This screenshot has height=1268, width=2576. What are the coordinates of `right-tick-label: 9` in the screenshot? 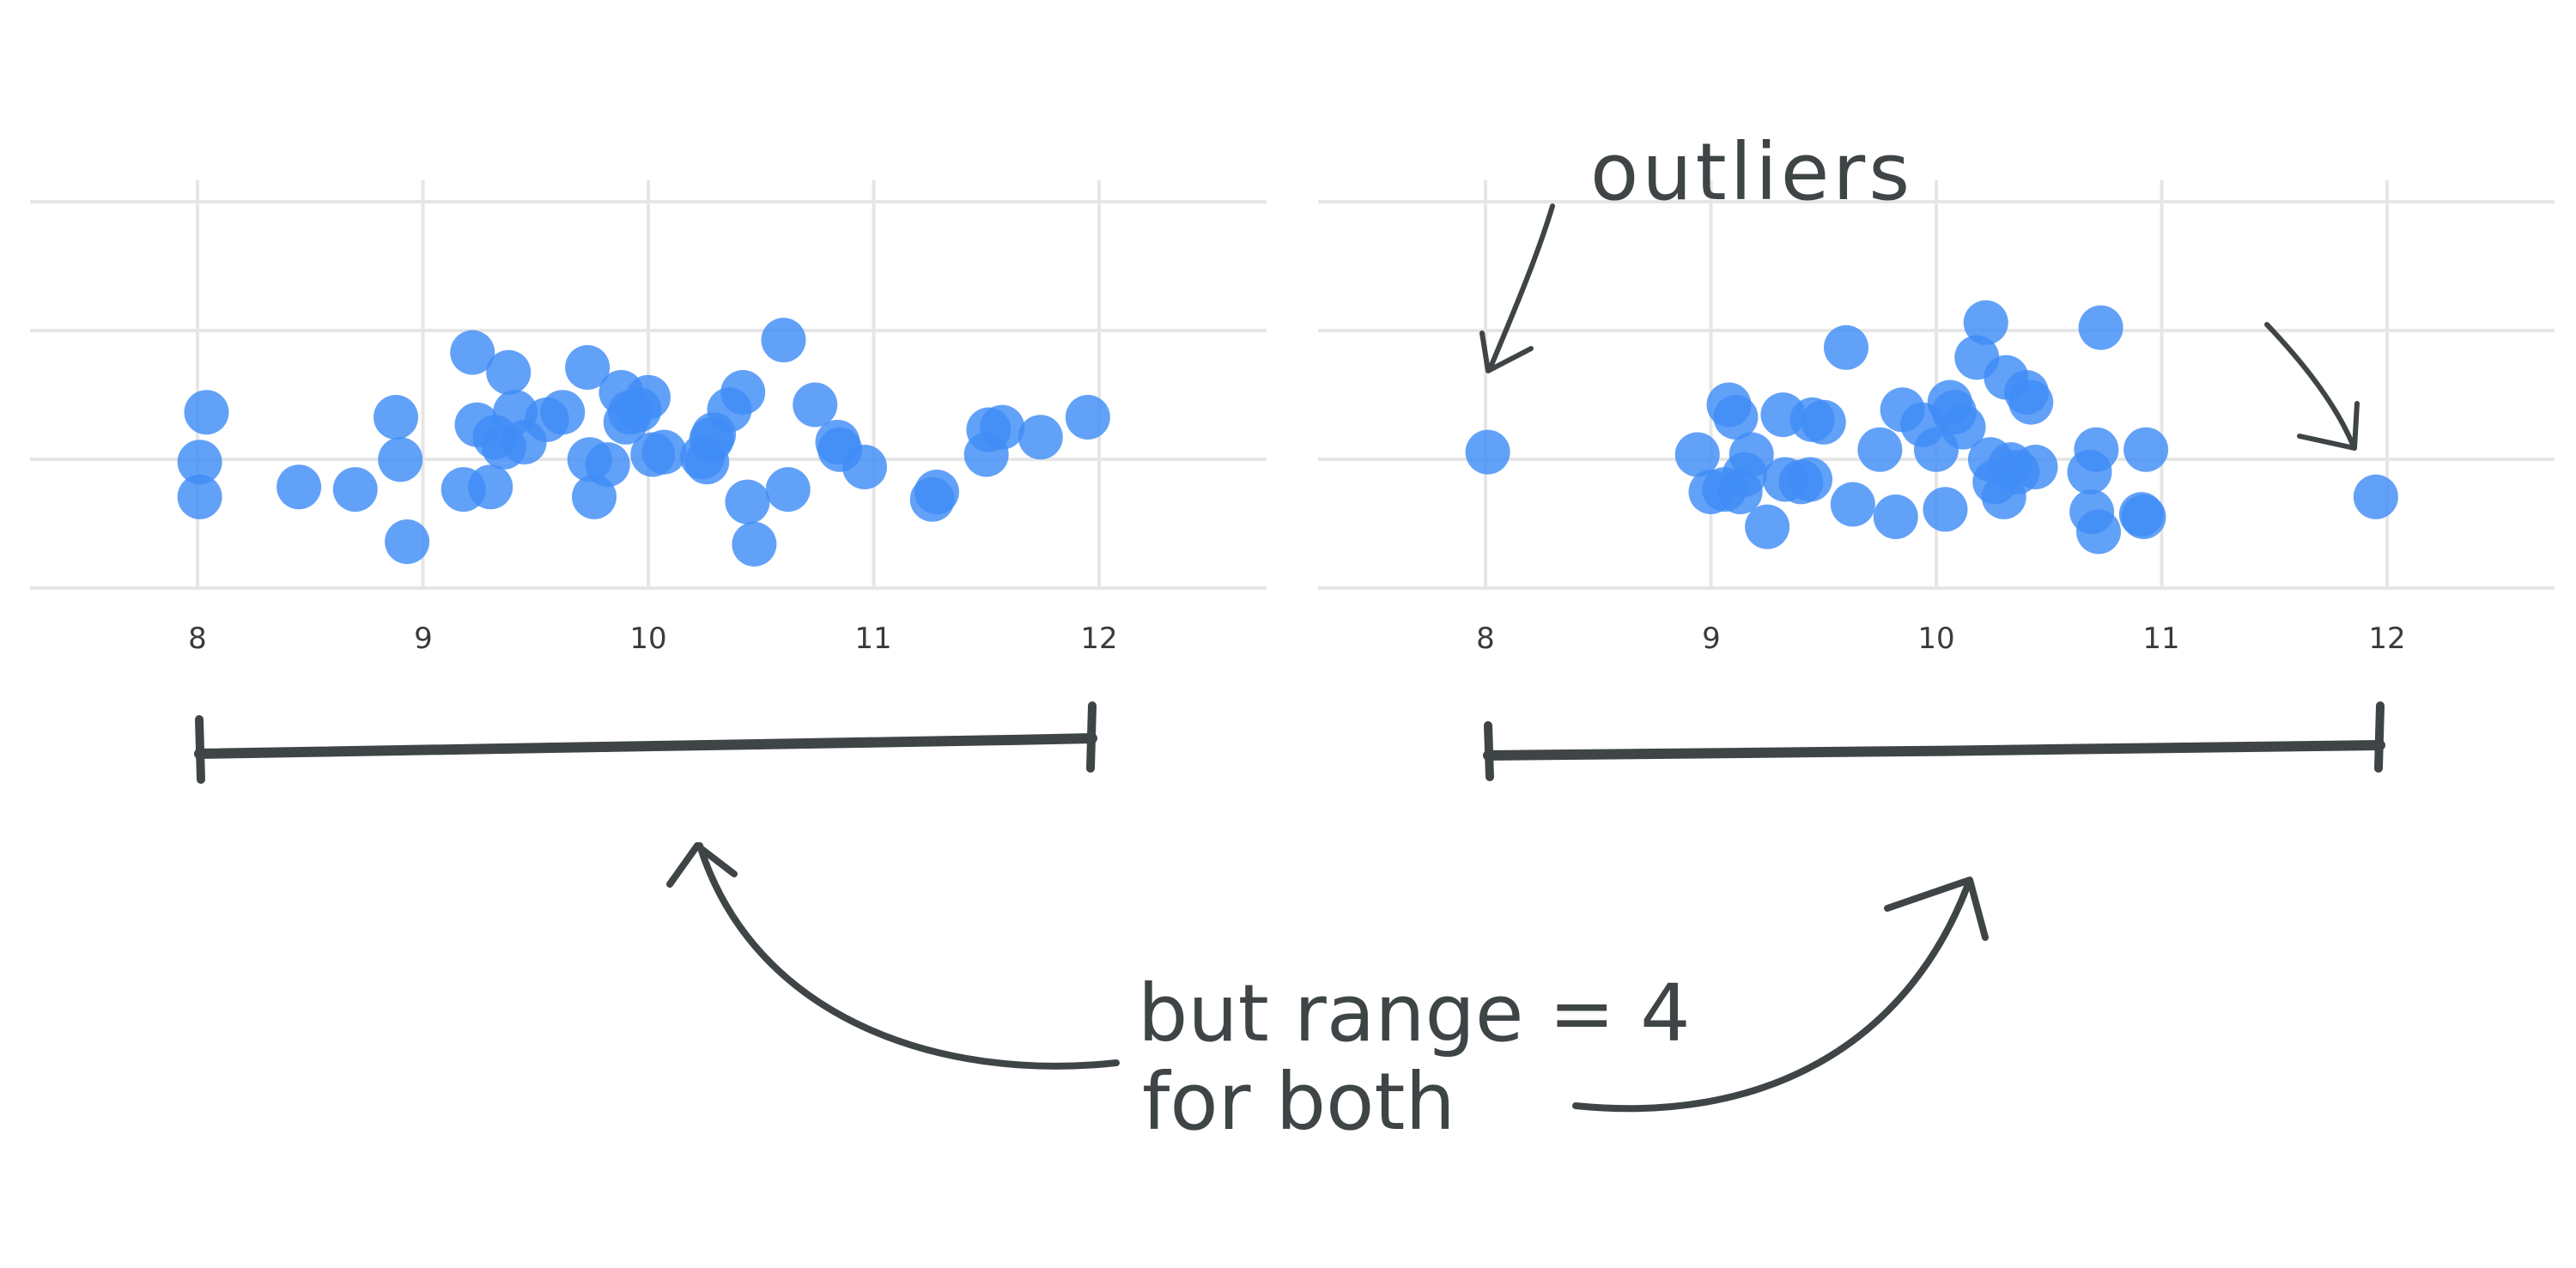 It's located at (1711, 639).